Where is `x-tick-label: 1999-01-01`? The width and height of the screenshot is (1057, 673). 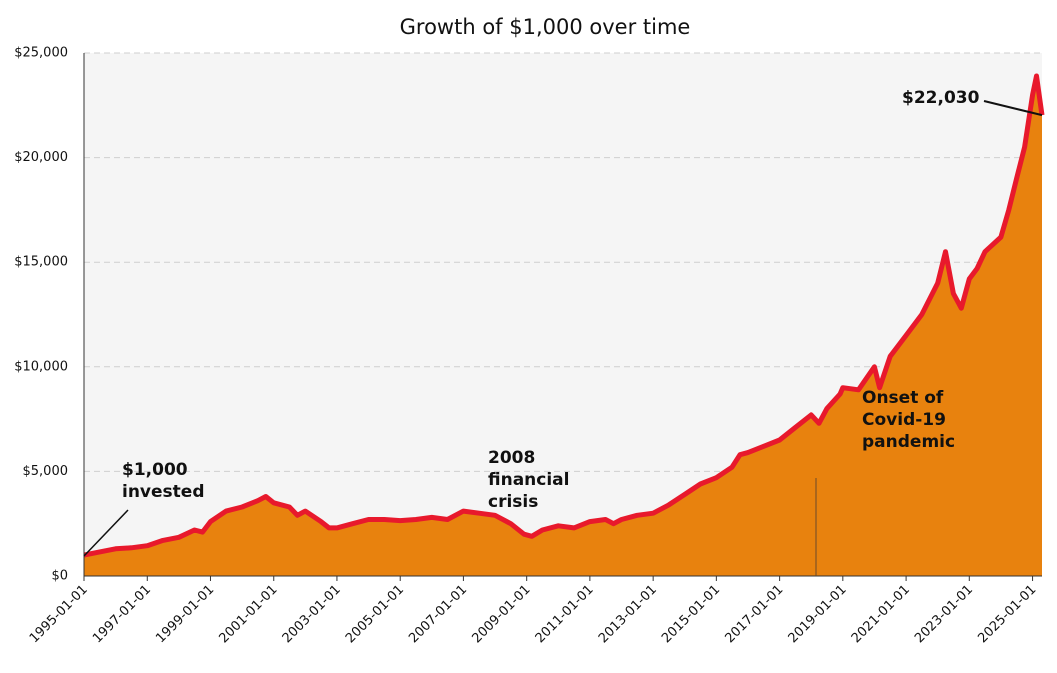 x-tick-label: 1999-01-01 is located at coordinates (185, 614).